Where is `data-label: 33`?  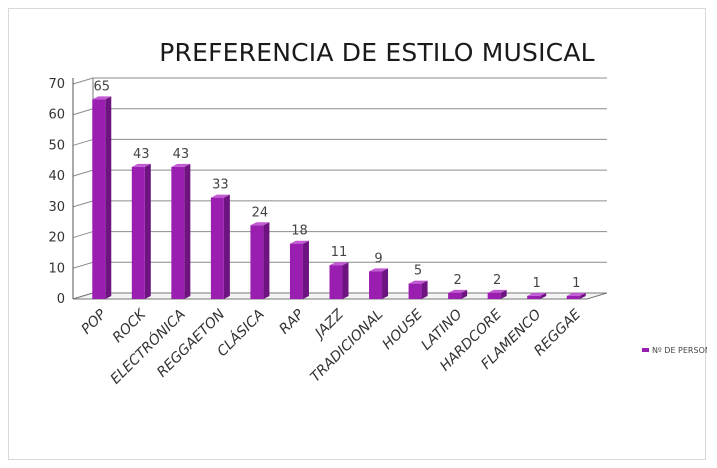 data-label: 33 is located at coordinates (220, 185).